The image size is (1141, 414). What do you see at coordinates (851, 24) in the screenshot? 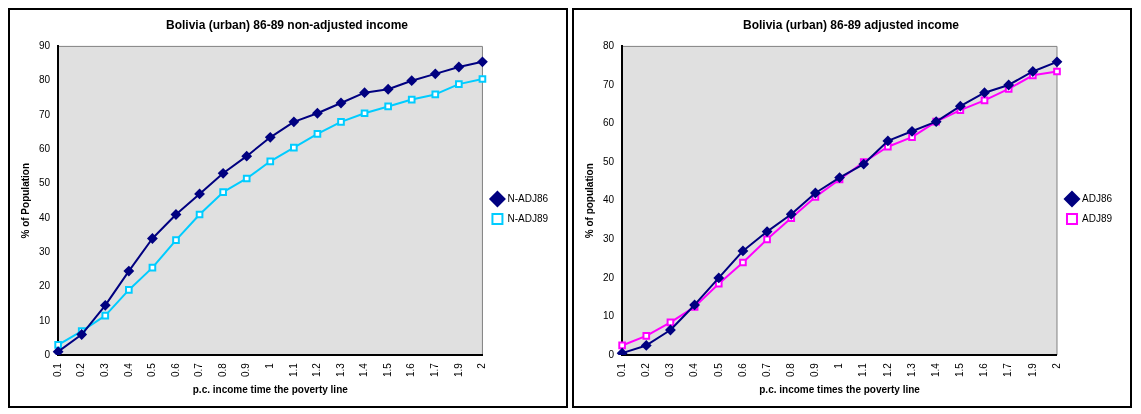
I see `chart-title: Bolivia (urban) 86-89 adjusted income` at bounding box center [851, 24].